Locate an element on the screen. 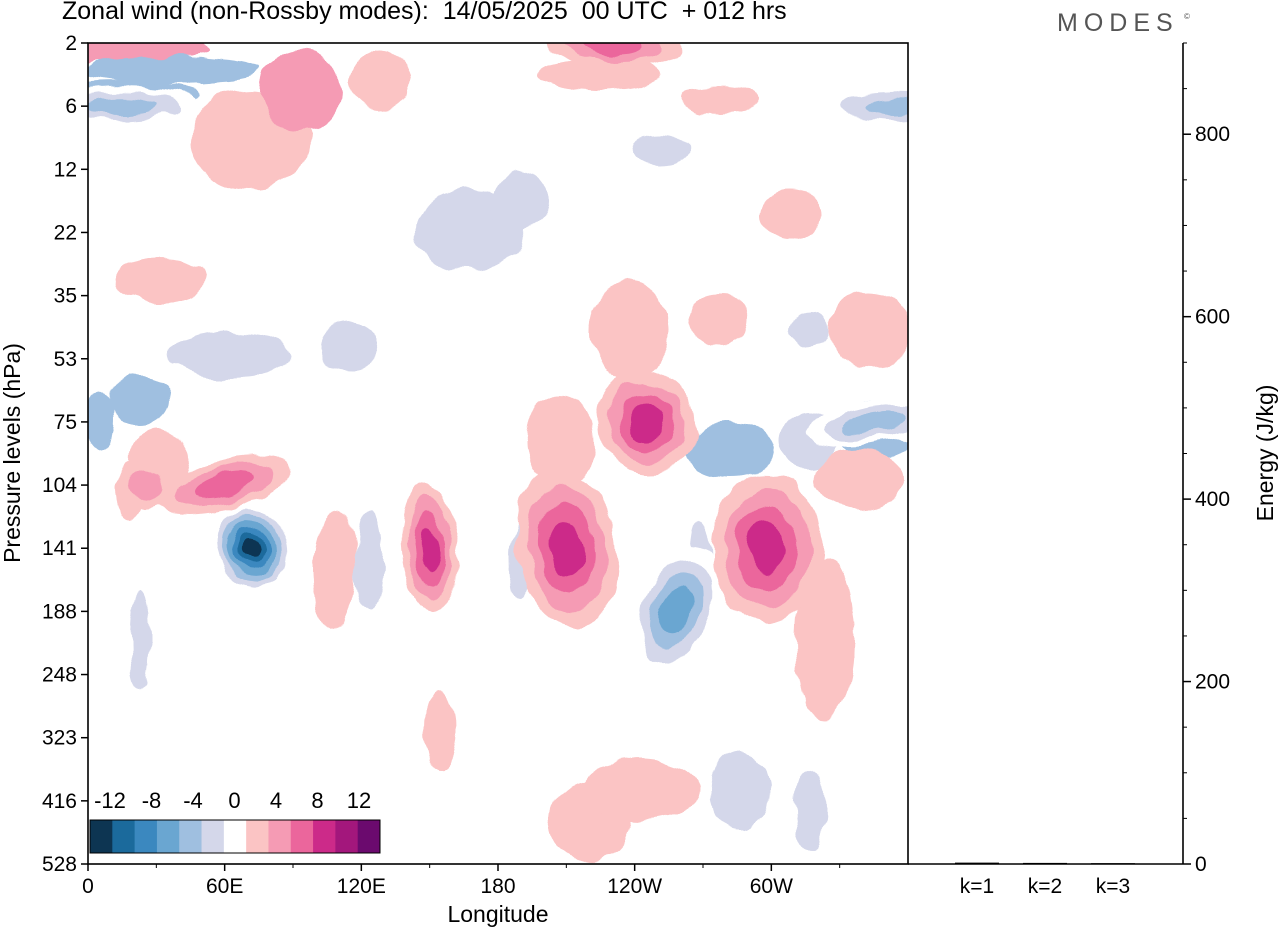 This screenshot has width=1280, height=930. colorbar: -12 -8 -4 0 4 8 12 is located at coordinates (235, 821).